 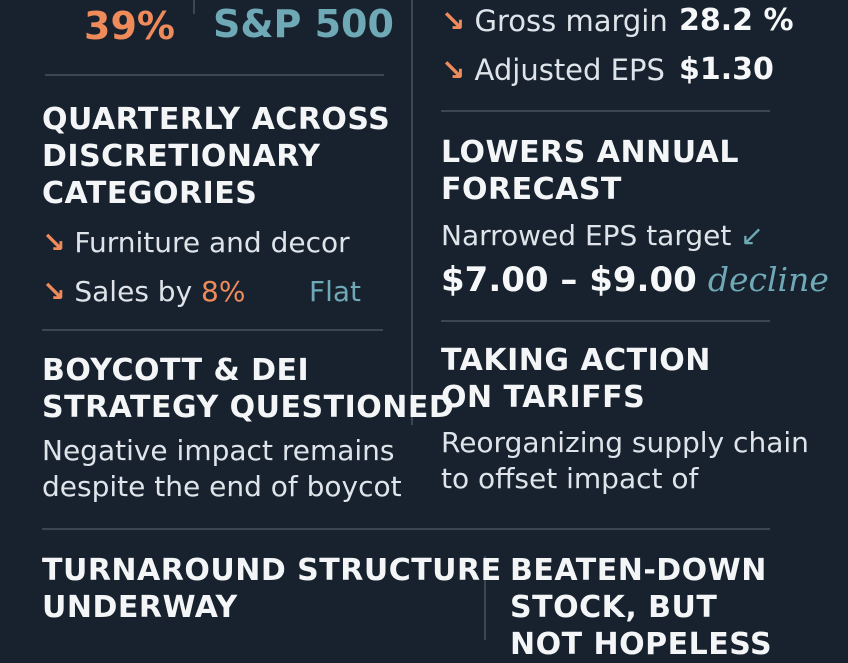 What do you see at coordinates (138, 291) in the screenshot?
I see `sales-label: Sales by` at bounding box center [138, 291].